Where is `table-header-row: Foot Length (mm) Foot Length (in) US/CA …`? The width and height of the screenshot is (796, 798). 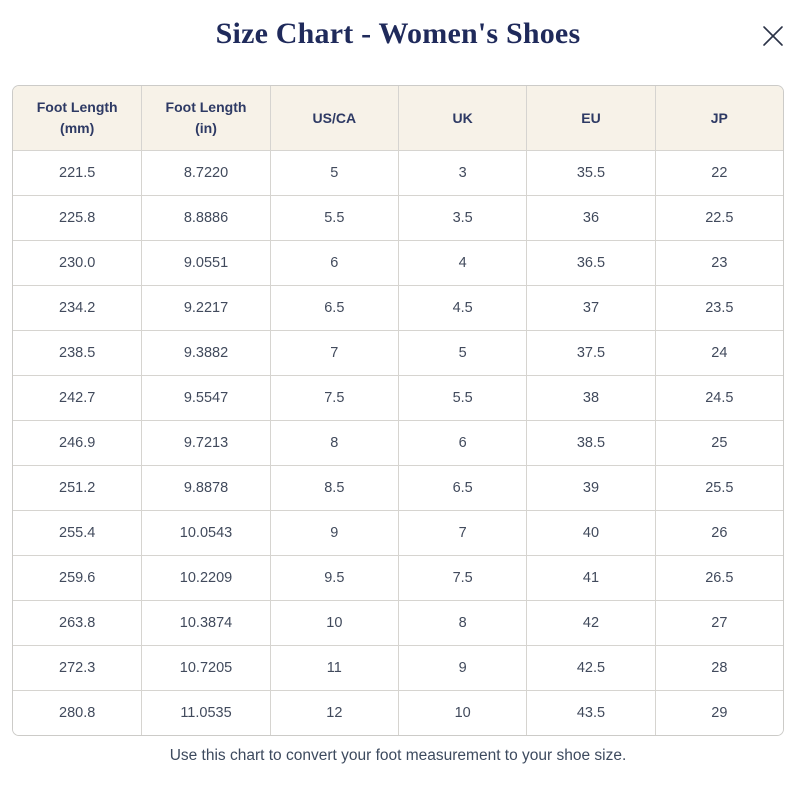
table-header-row: Foot Length (mm) Foot Length (in) US/CA … is located at coordinates (398, 118).